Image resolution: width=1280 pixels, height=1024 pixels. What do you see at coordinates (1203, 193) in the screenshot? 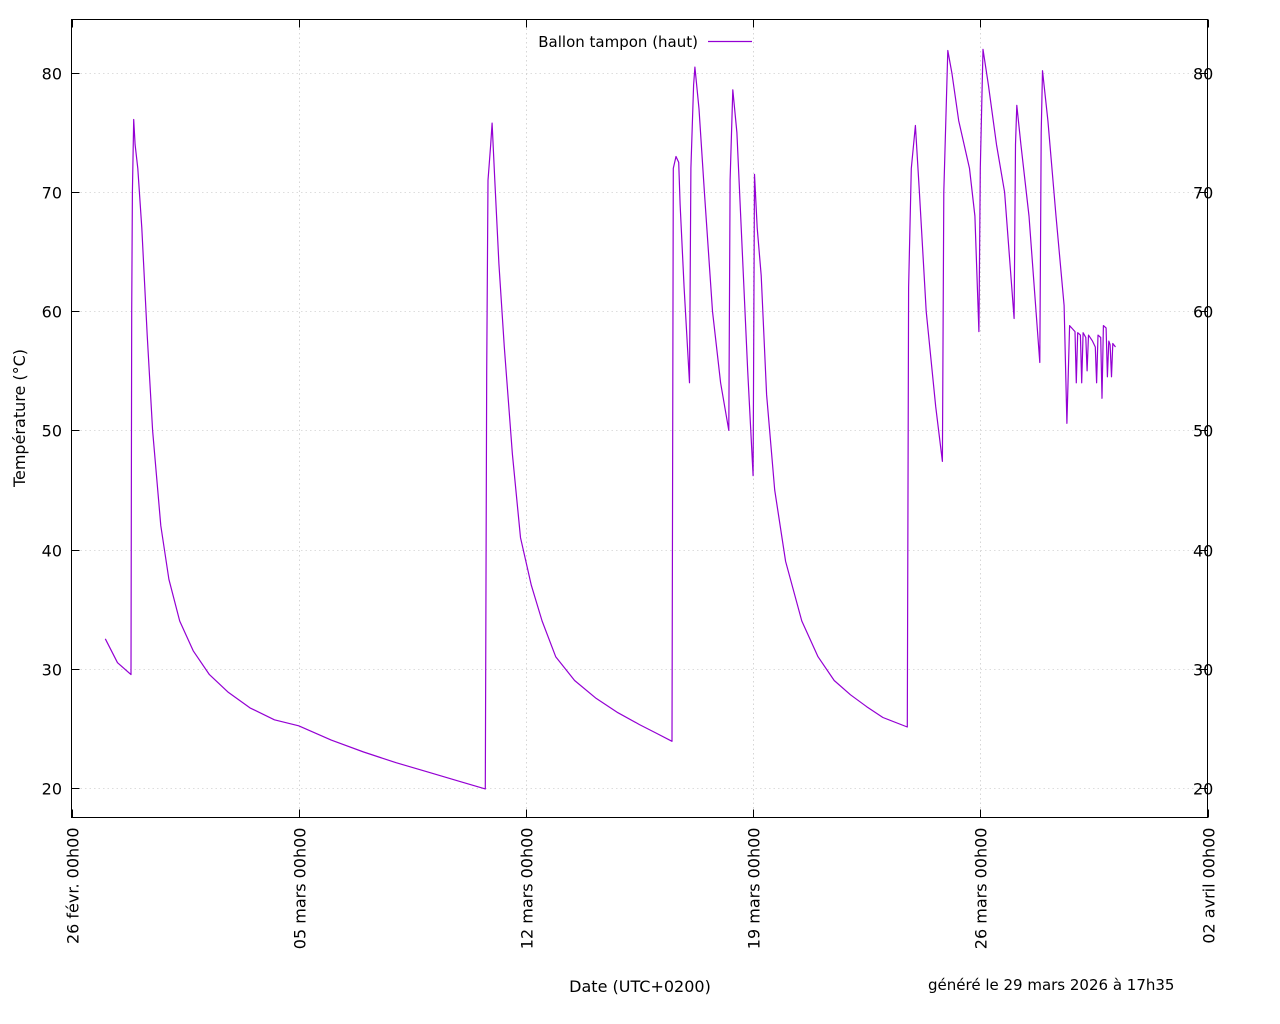
I see `y2-tick-label: 70` at bounding box center [1203, 193].